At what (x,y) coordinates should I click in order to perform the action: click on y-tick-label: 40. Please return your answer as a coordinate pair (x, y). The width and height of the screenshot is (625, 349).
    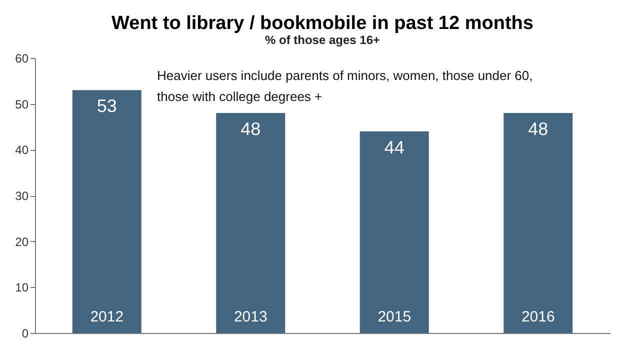
    Looking at the image, I should click on (22, 150).